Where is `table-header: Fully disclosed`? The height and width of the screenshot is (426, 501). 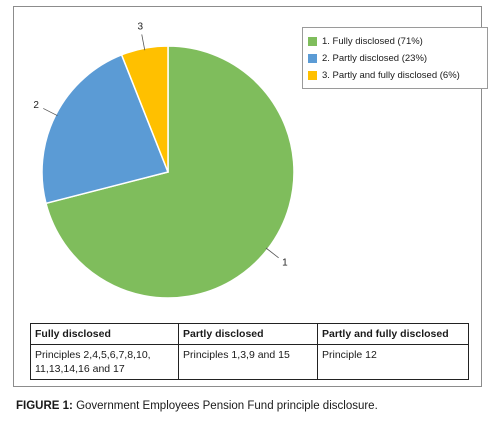
table-header: Fully disclosed is located at coordinates (104, 334).